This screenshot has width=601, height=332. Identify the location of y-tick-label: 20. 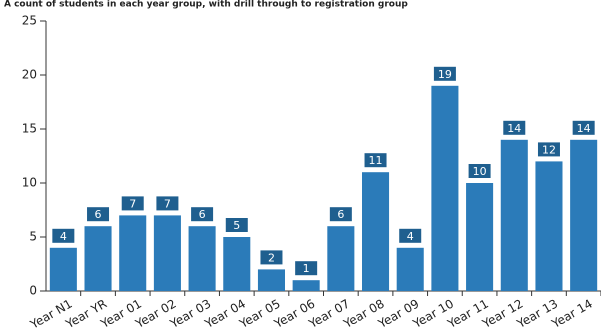
(29, 75).